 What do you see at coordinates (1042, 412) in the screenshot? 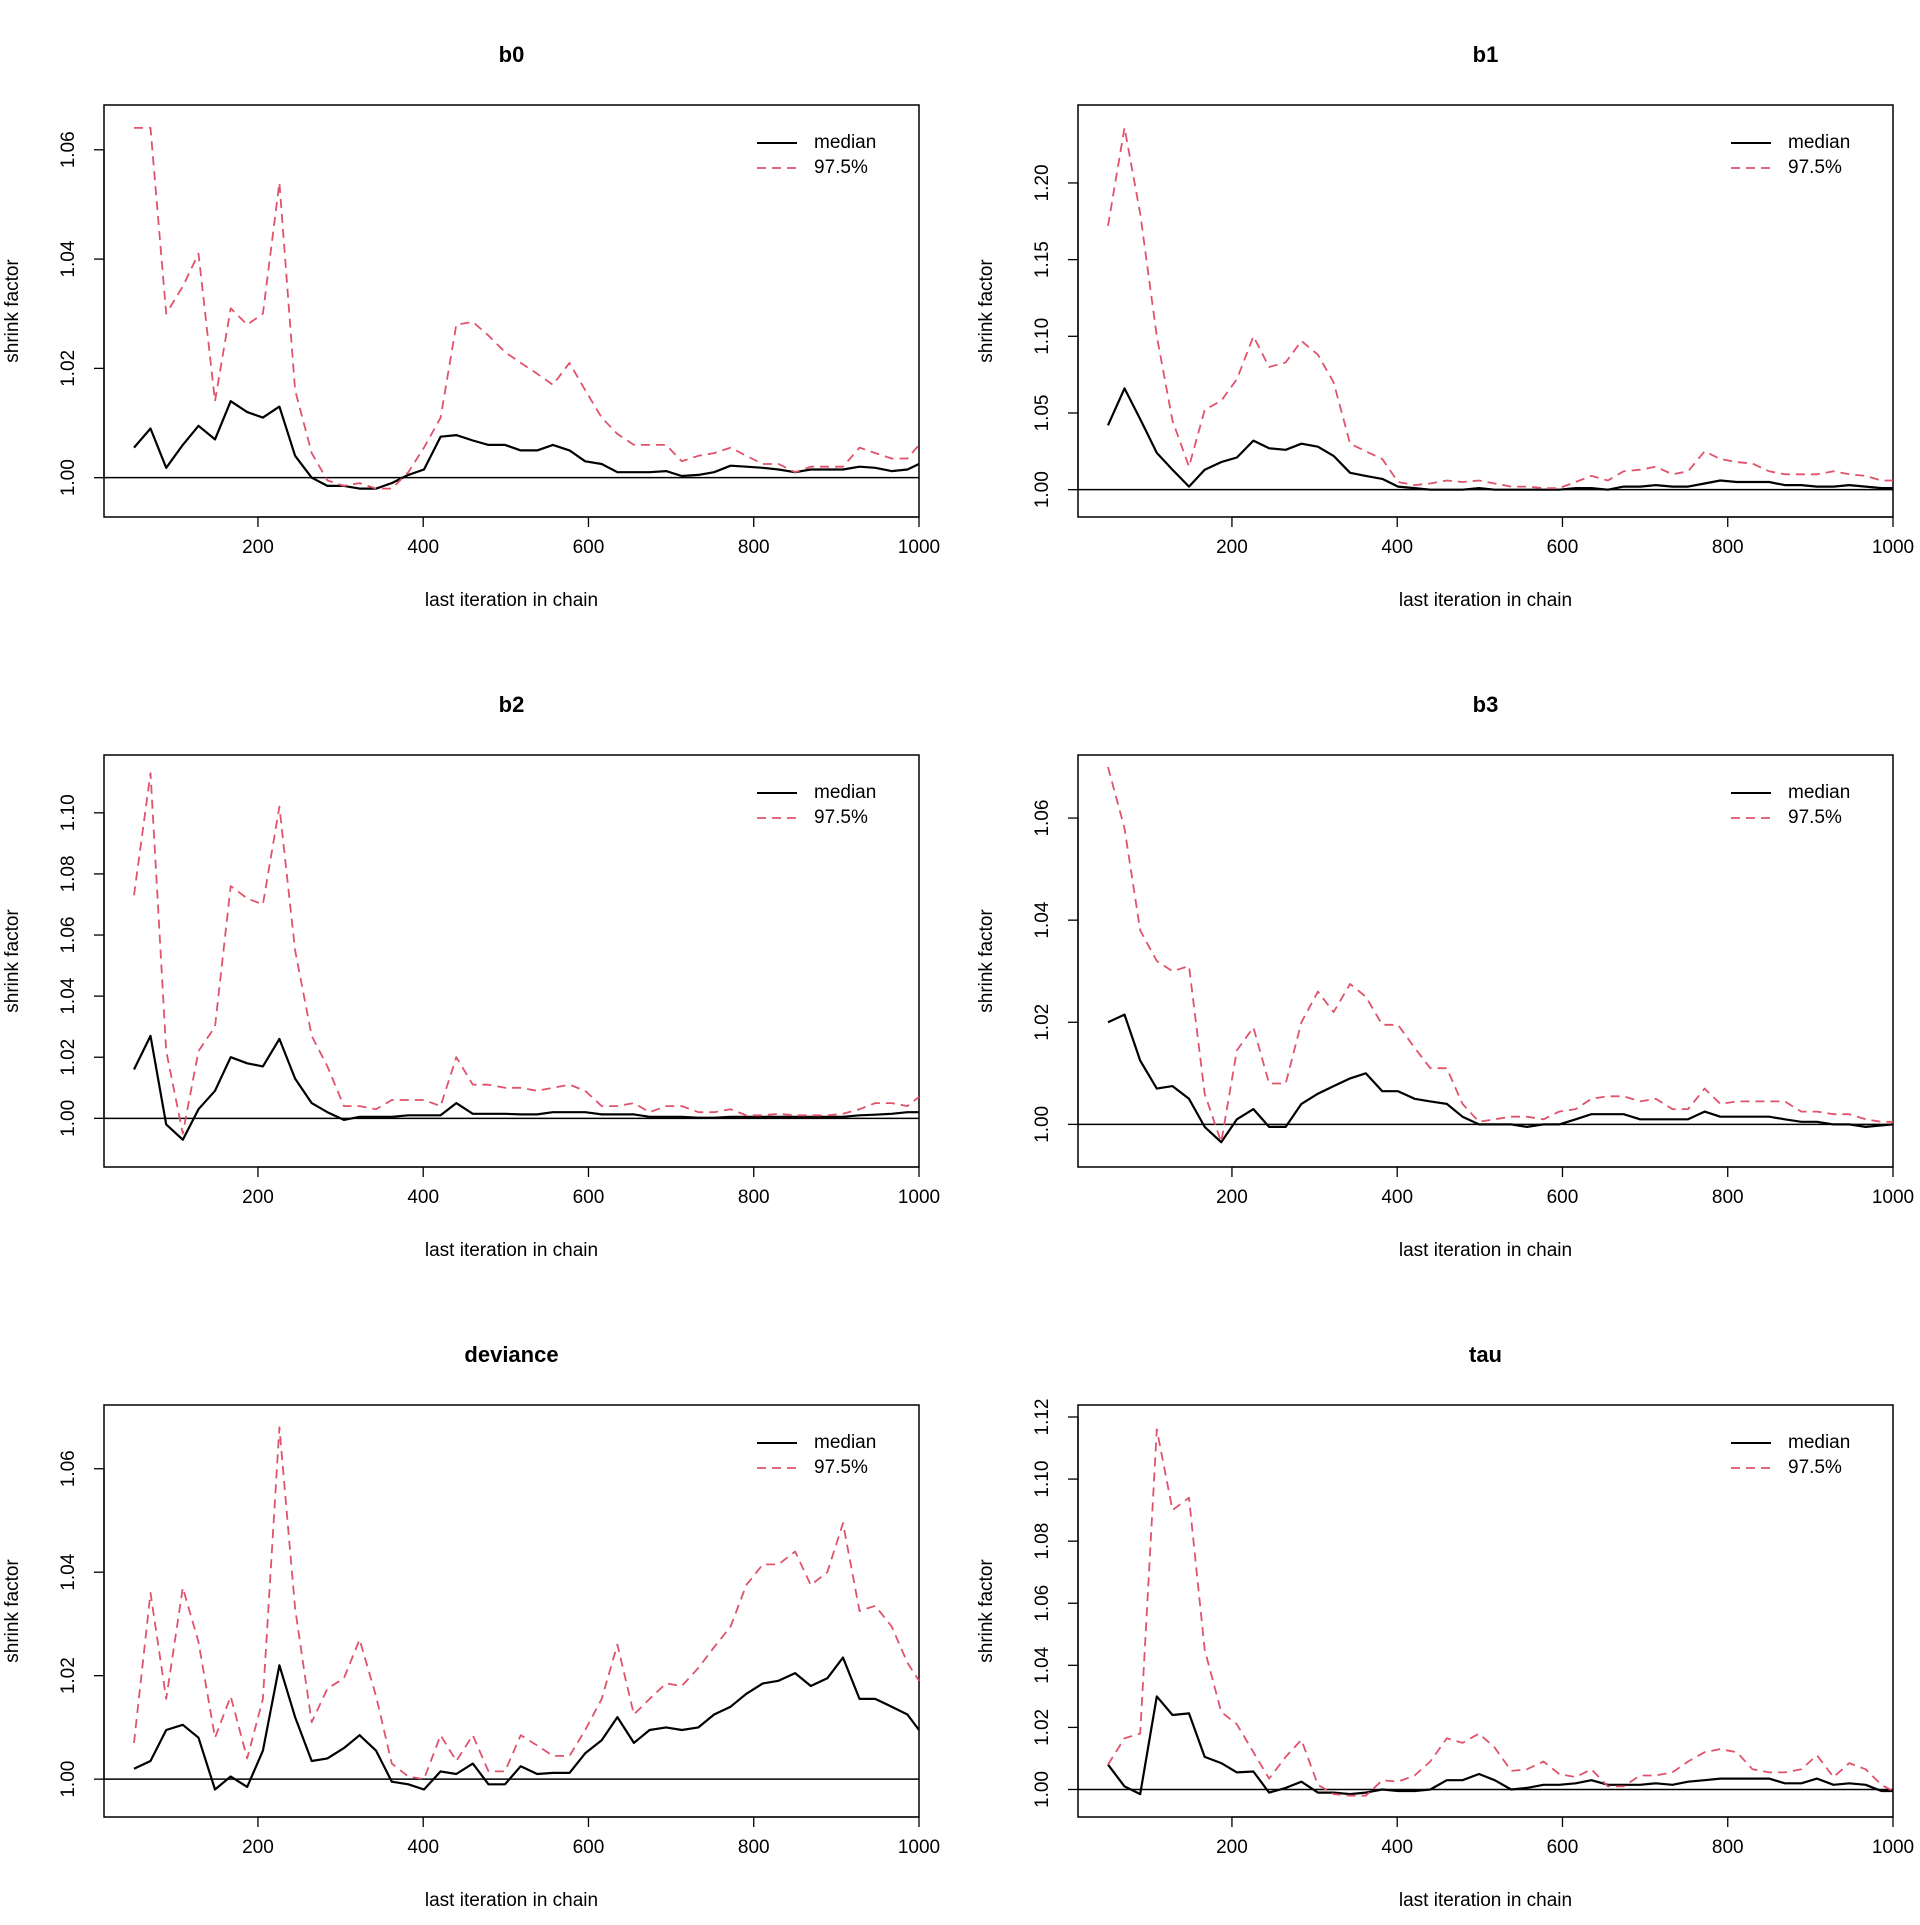
I see `y-tick-label: 1.05` at bounding box center [1042, 412].